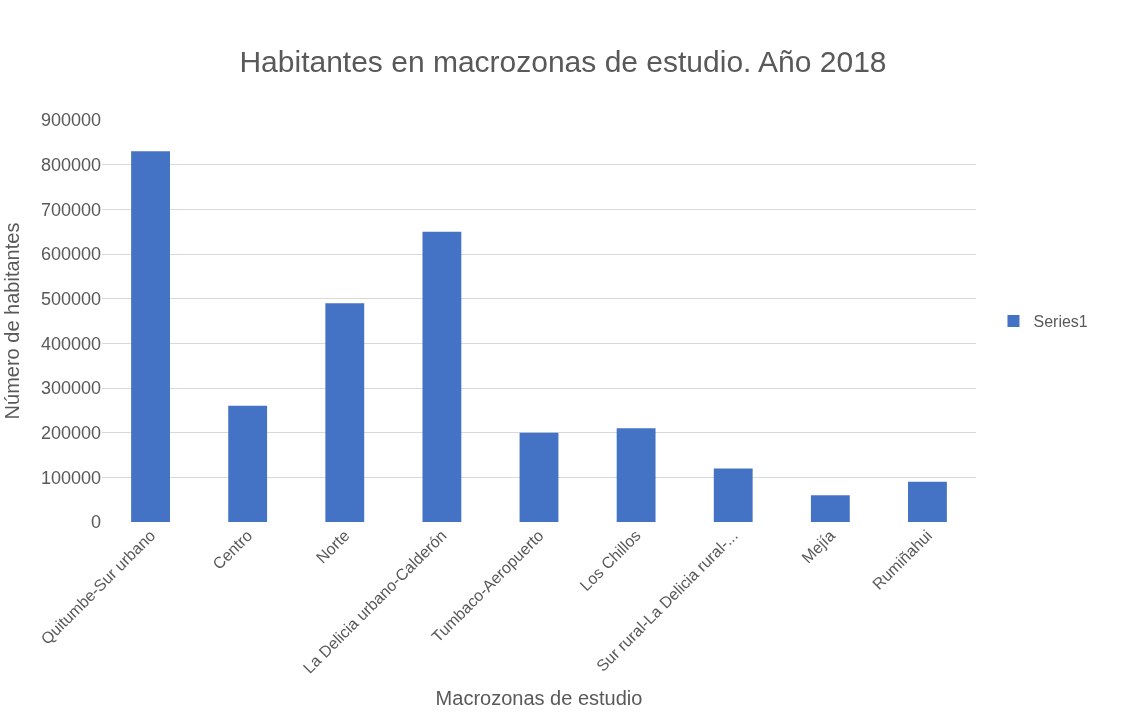 The height and width of the screenshot is (722, 1126). Describe the element at coordinates (70, 388) in the screenshot. I see `y-tick-label: 300000` at that location.